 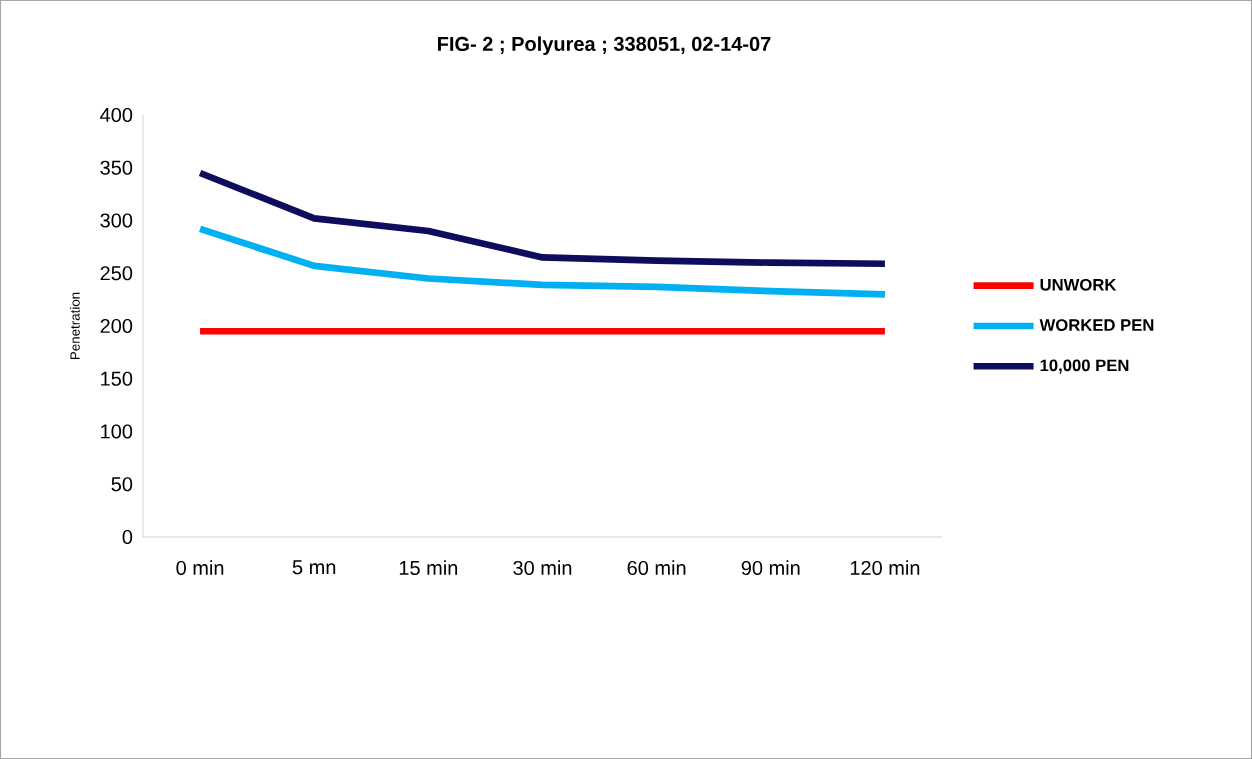 What do you see at coordinates (604, 45) in the screenshot?
I see `chart-title: FIG- 2 ; Polyurea ; 338051, 02-14-07` at bounding box center [604, 45].